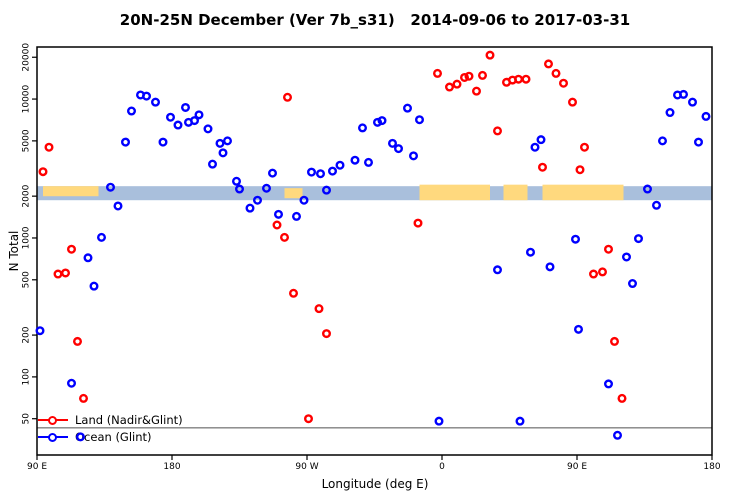 The height and width of the screenshot is (500, 750). Describe the element at coordinates (442, 467) in the screenshot. I see `svg-text: 0` at that location.